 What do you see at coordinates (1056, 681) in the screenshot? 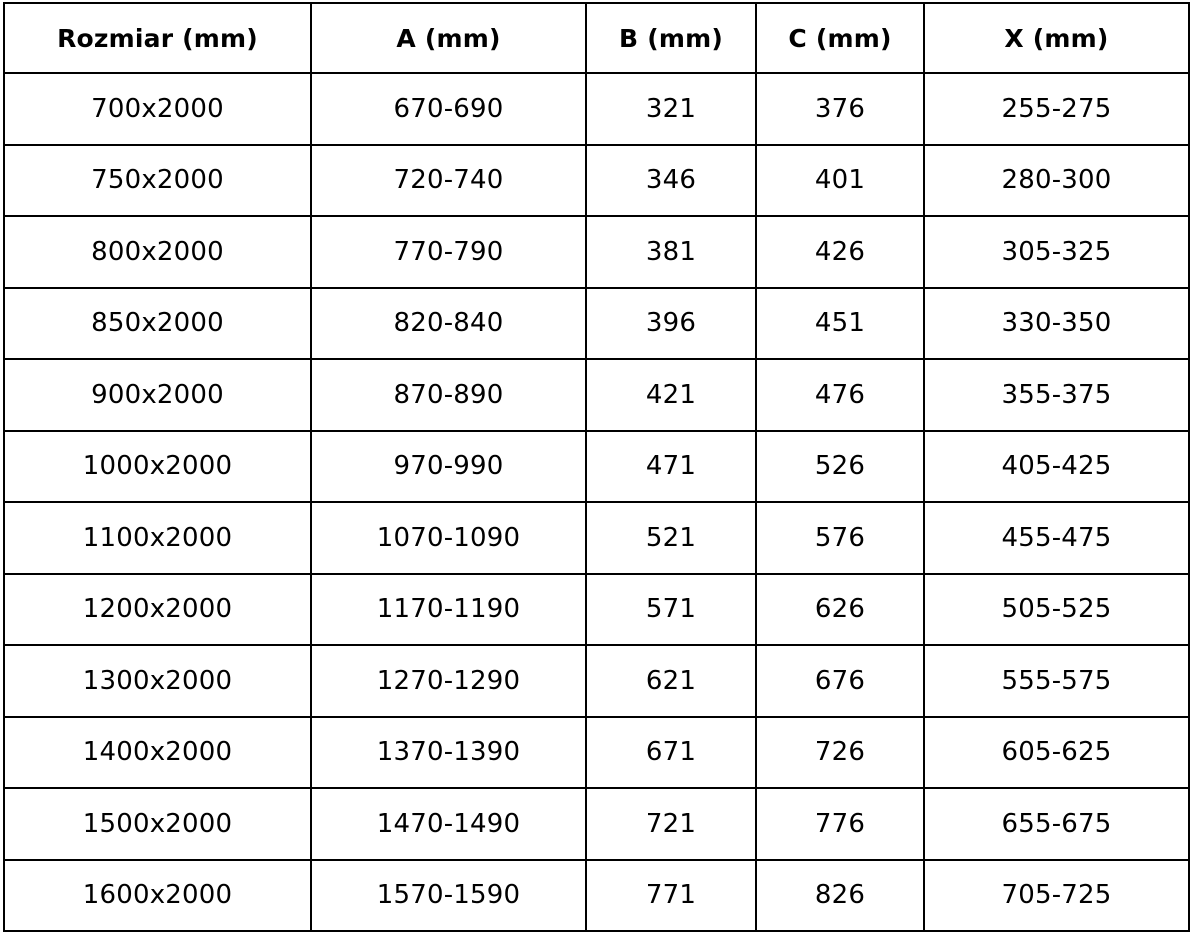
I see `cell-x: 555-575` at bounding box center [1056, 681].